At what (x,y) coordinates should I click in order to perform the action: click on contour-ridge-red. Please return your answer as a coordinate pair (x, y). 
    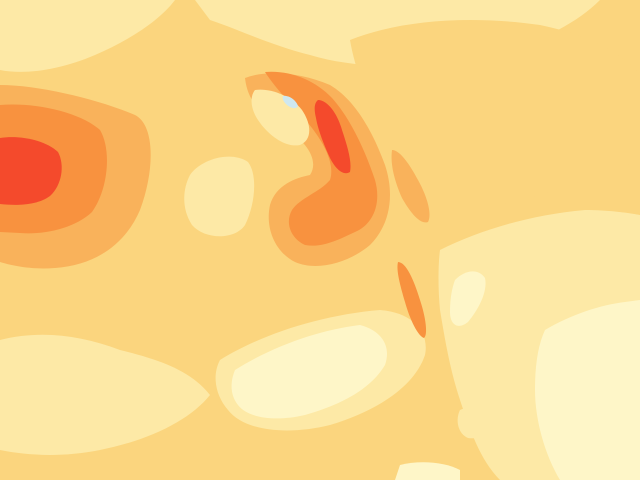
    Looking at the image, I should click on (332, 137).